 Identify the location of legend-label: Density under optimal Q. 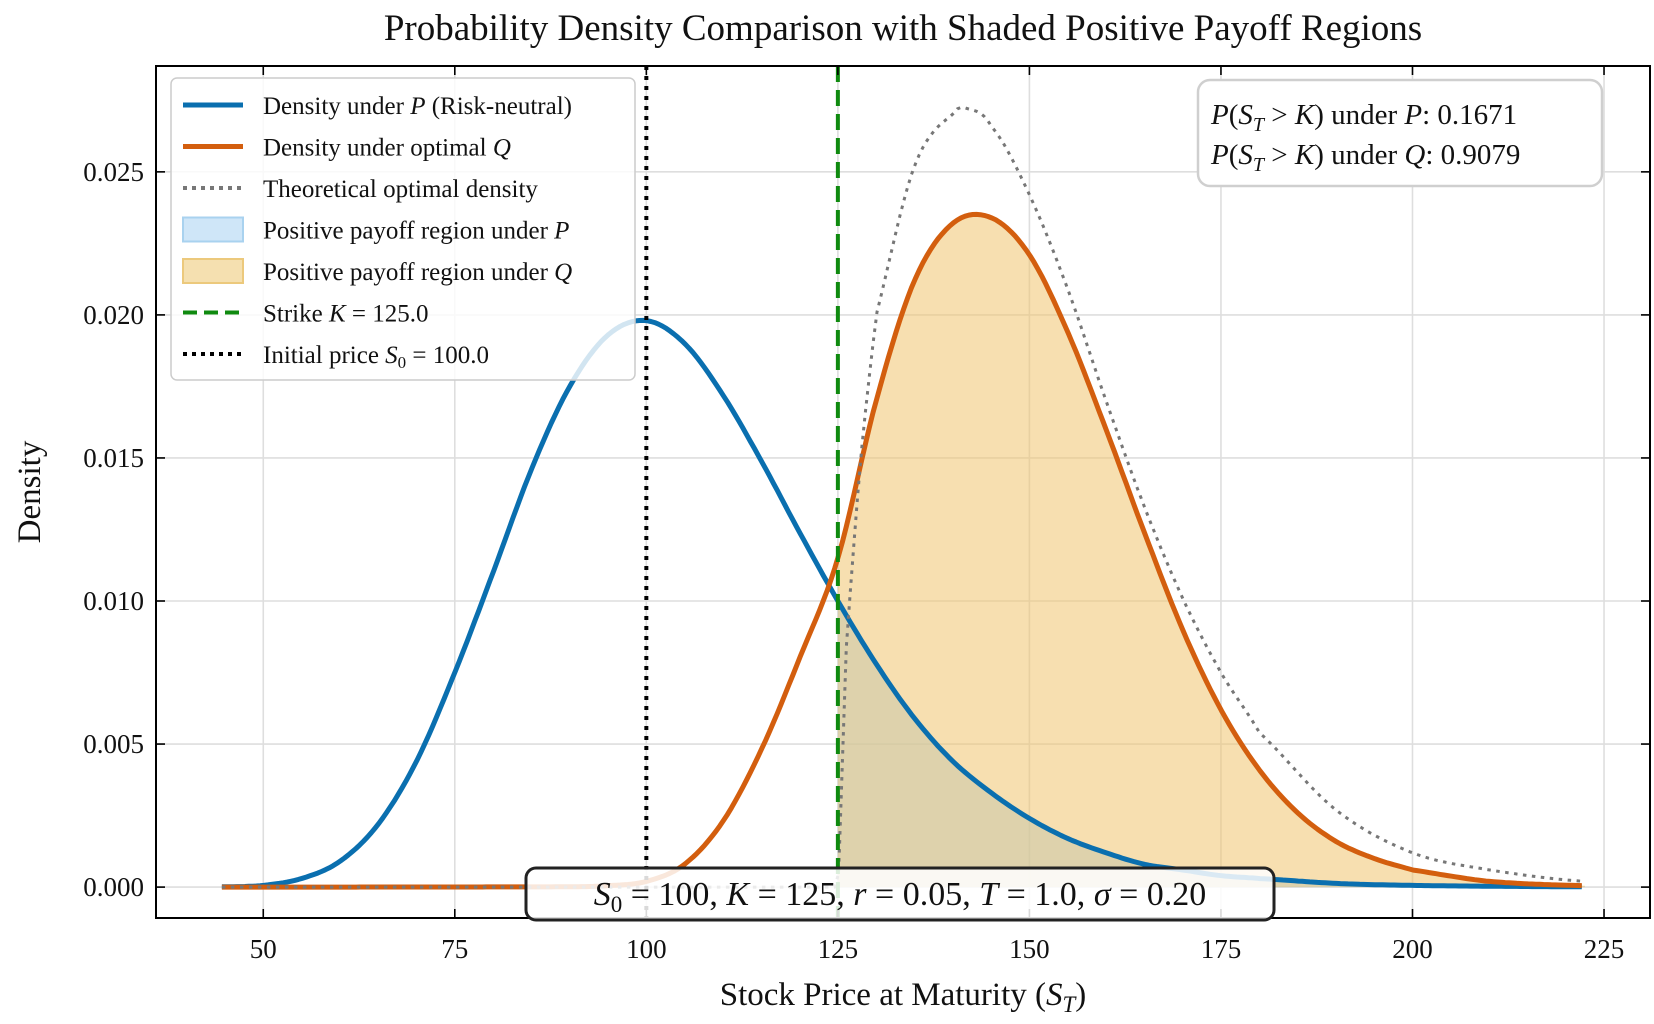
(387, 148).